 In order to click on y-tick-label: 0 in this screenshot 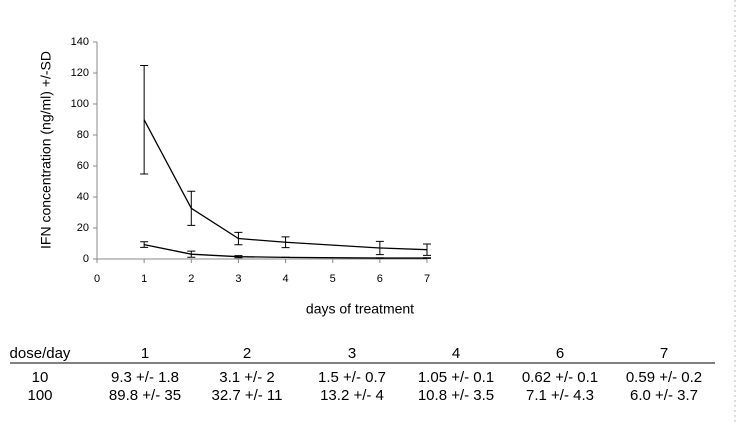, I will do `click(86, 259)`.